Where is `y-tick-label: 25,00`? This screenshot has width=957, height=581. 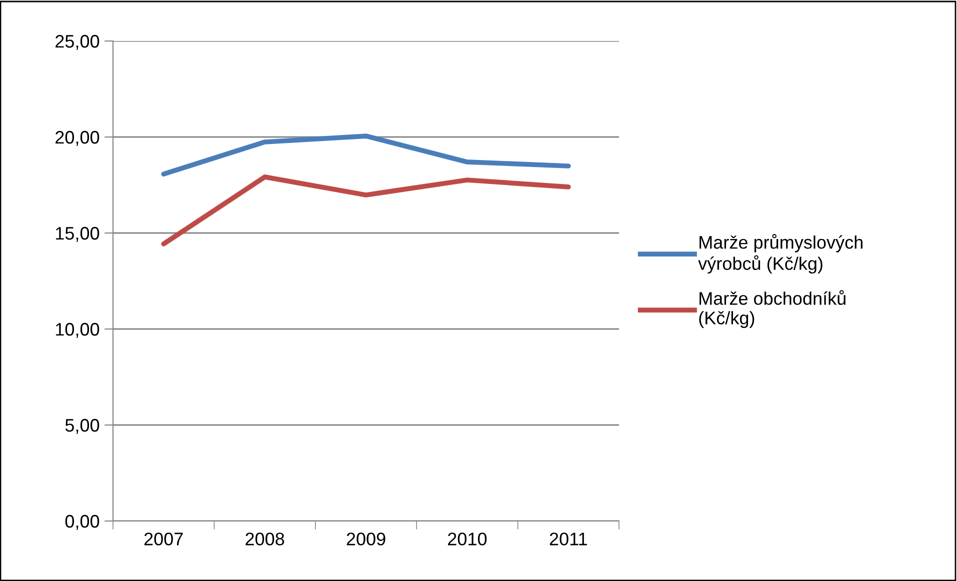 y-tick-label: 25,00 is located at coordinates (78, 42).